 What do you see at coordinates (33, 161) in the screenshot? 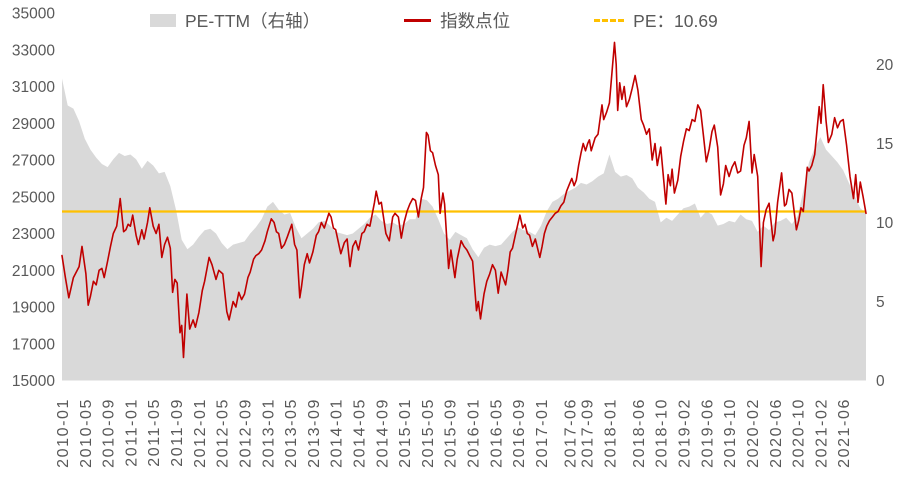
I see `left-axis-tick-label: 27000` at bounding box center [33, 161].